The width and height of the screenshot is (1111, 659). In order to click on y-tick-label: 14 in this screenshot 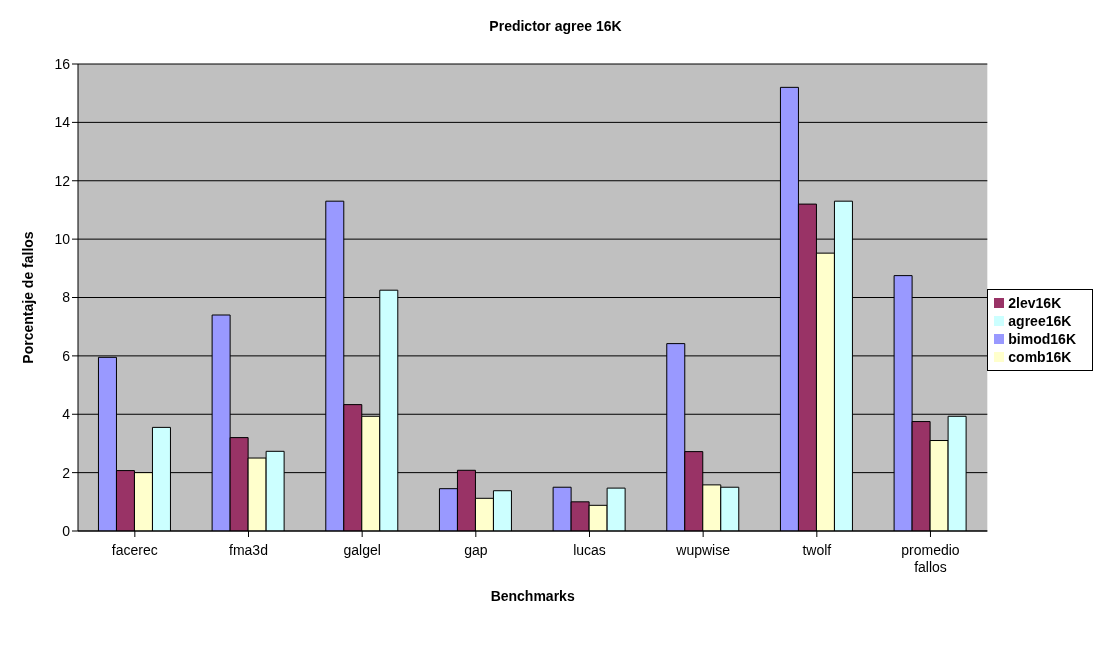, I will do `click(62, 122)`.